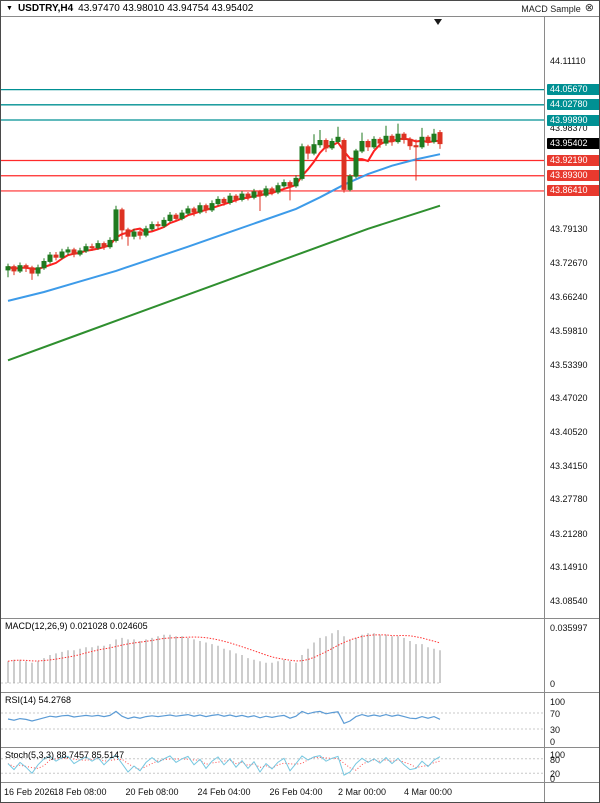 The height and width of the screenshot is (803, 600). I want to click on stoch-axis-tick: 100, so click(558, 755).